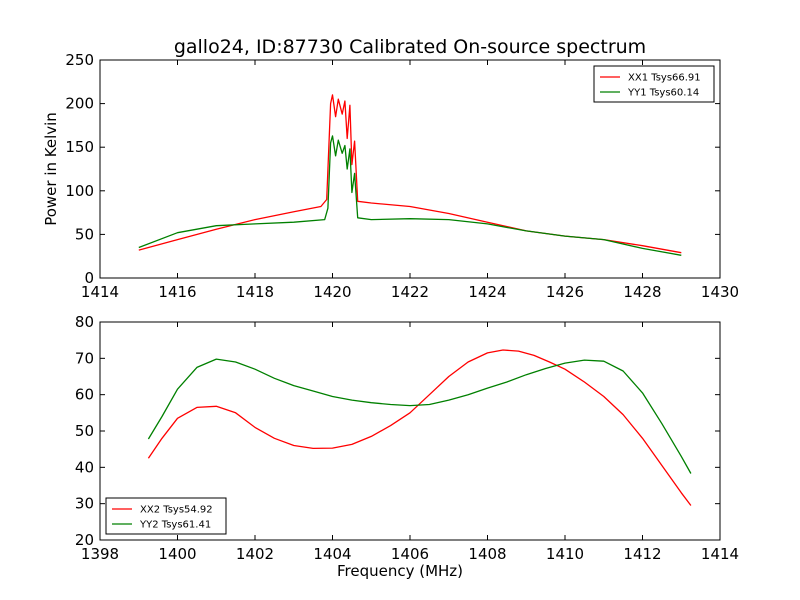 The width and height of the screenshot is (800, 600). What do you see at coordinates (84, 395) in the screenshot?
I see `y-tick-label: 60` at bounding box center [84, 395].